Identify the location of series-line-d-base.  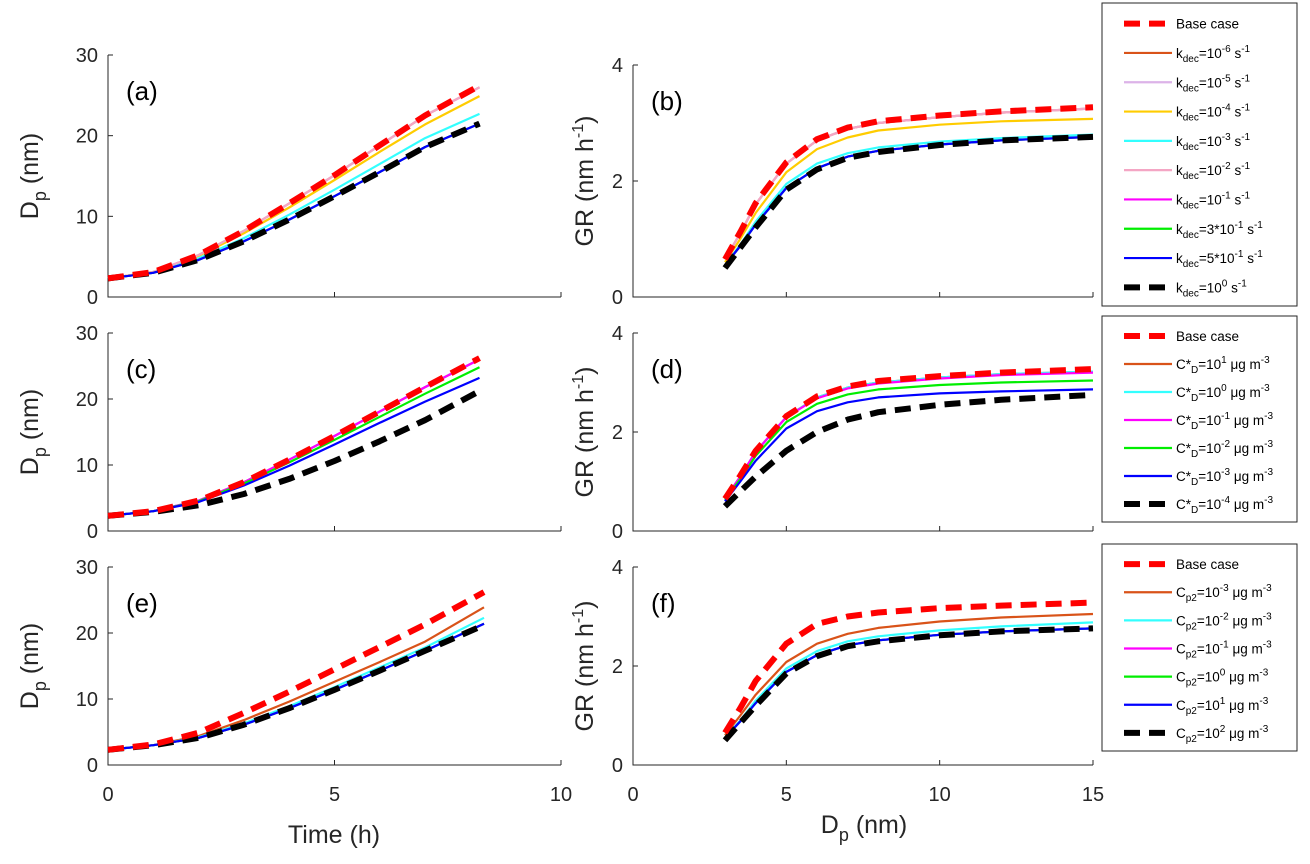
(908, 433).